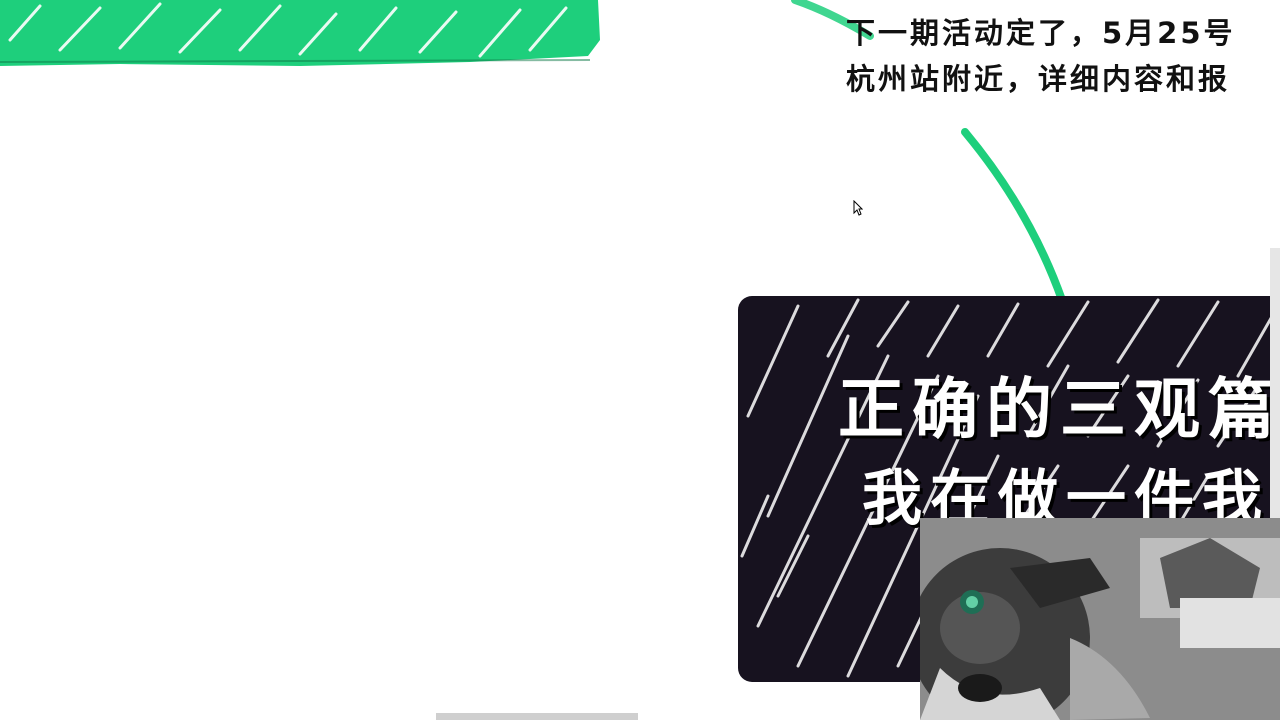  What do you see at coordinates (1059, 409) in the screenshot?
I see `card-title: 正确的三观篇` at bounding box center [1059, 409].